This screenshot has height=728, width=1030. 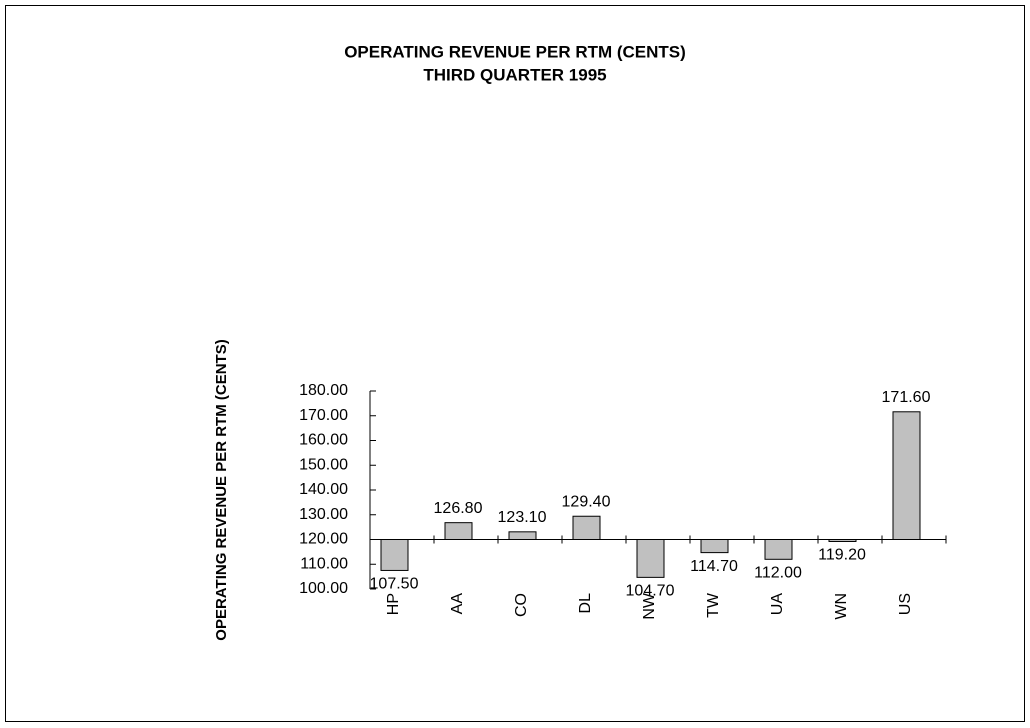 I want to click on x-tick-label: DL, so click(x=585, y=603).